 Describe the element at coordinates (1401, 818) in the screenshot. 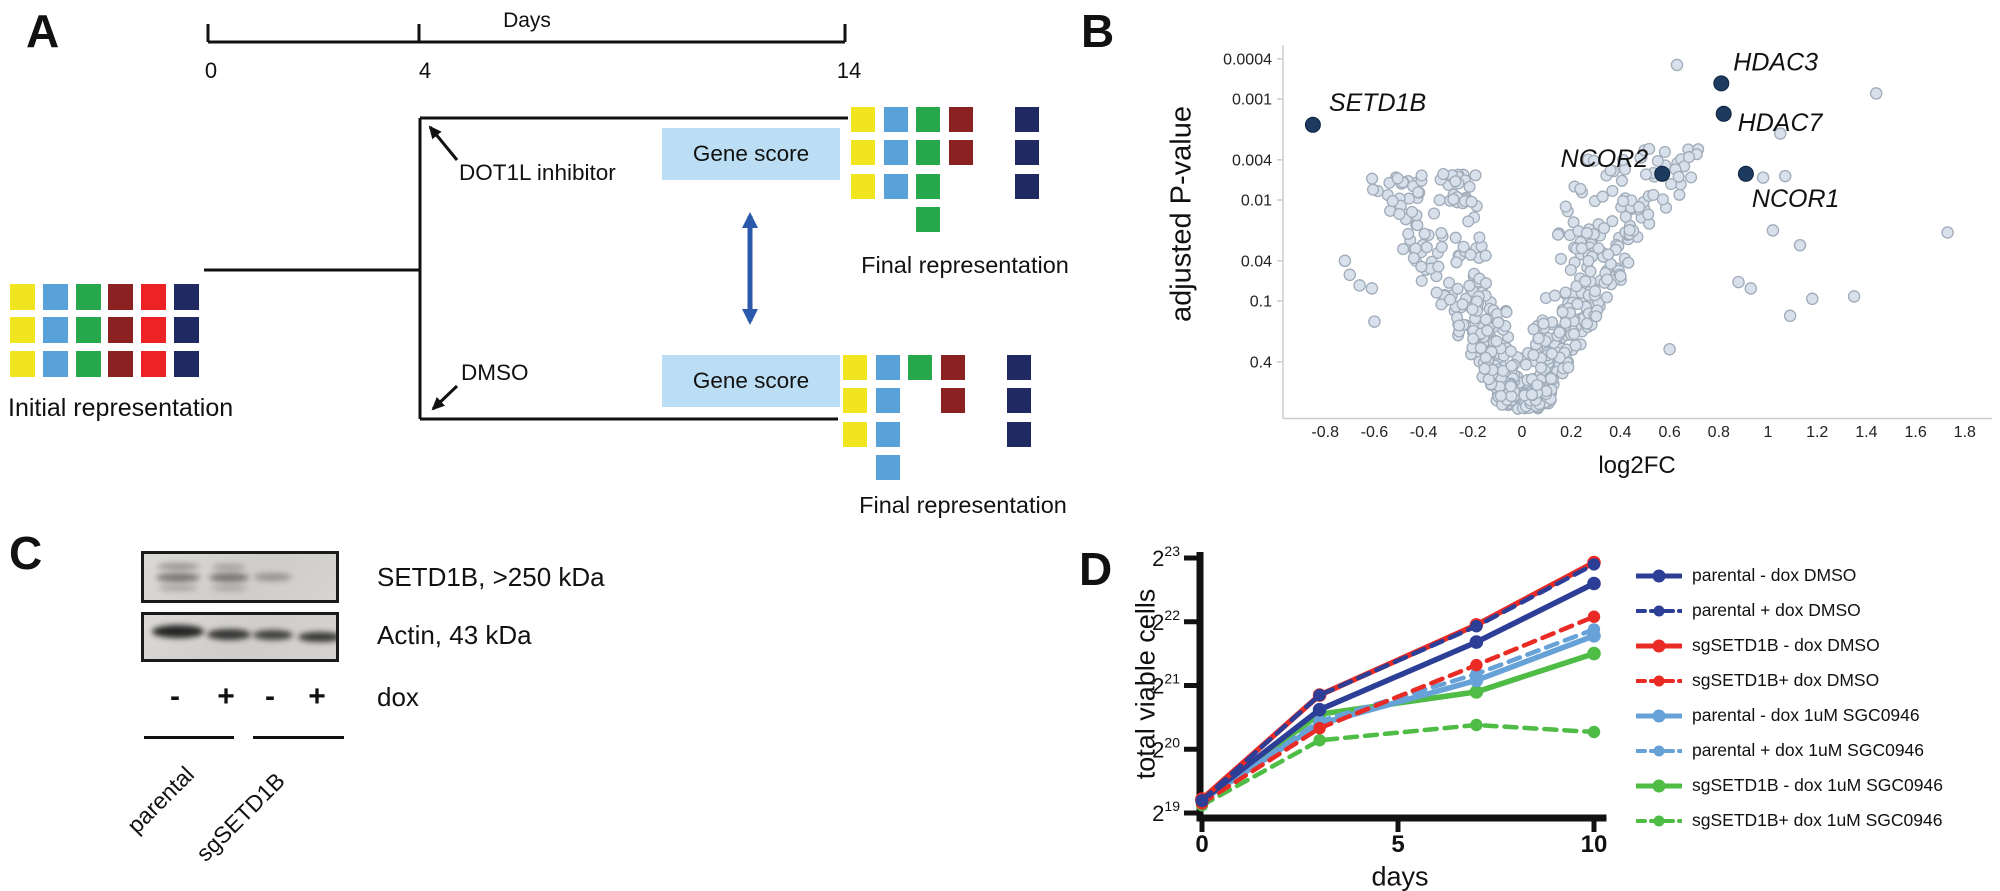

I see `growth-x-axis` at that location.